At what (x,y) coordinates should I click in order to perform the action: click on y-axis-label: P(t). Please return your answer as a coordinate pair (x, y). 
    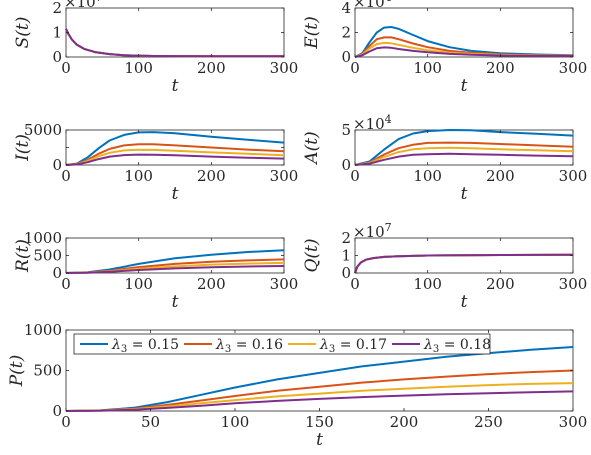
    Looking at the image, I should click on (17, 371).